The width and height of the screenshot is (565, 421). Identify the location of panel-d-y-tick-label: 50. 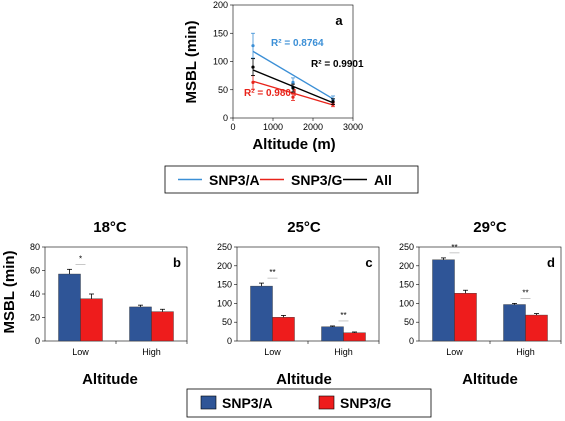
(409, 322).